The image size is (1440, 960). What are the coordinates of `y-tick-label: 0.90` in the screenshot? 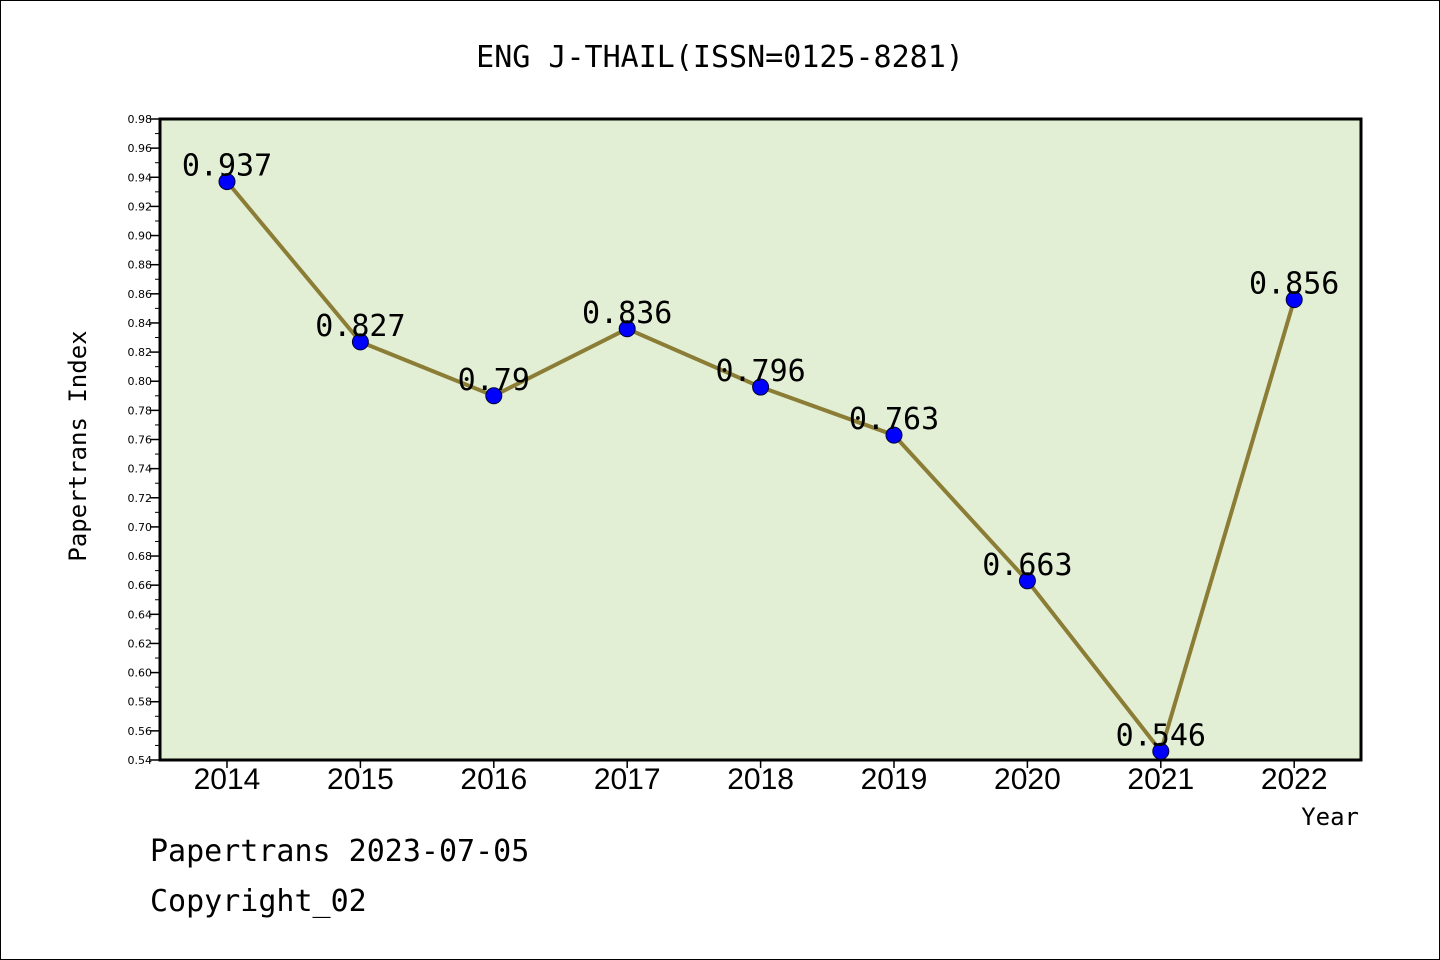 It's located at (140, 236).